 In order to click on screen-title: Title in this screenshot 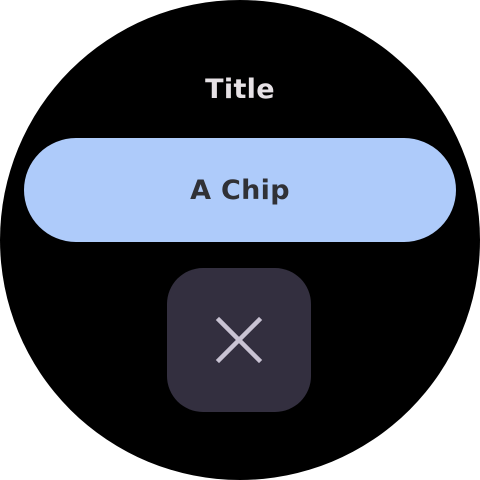, I will do `click(240, 89)`.